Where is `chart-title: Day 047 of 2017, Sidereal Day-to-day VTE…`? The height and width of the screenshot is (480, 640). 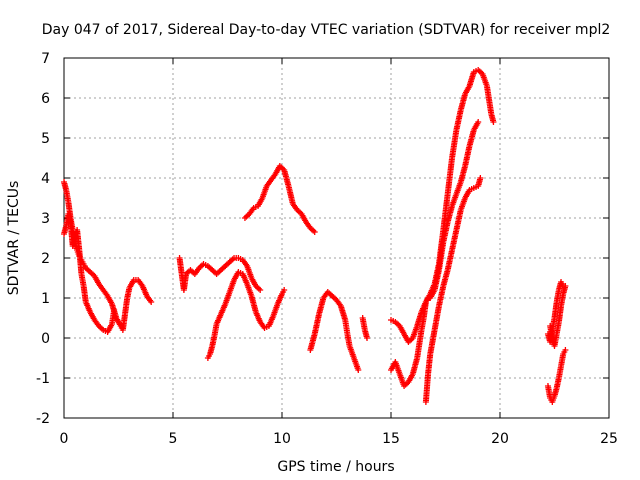 chart-title: Day 047 of 2017, Sidereal Day-to-day VTE… is located at coordinates (326, 30).